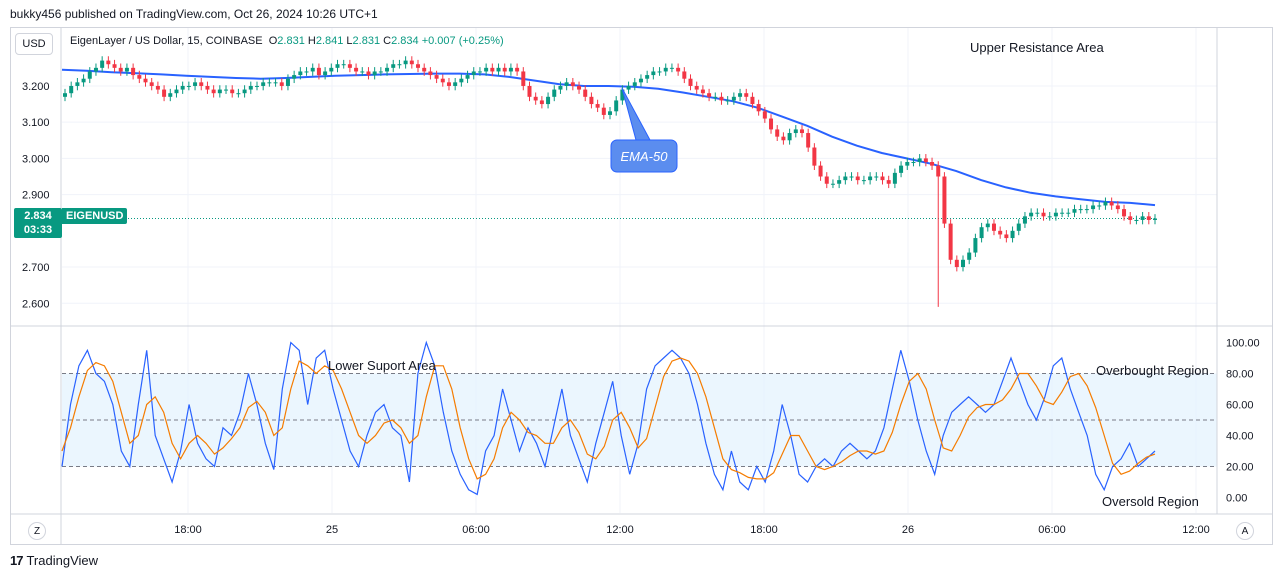  I want to click on close-value: 2.834, so click(405, 41).